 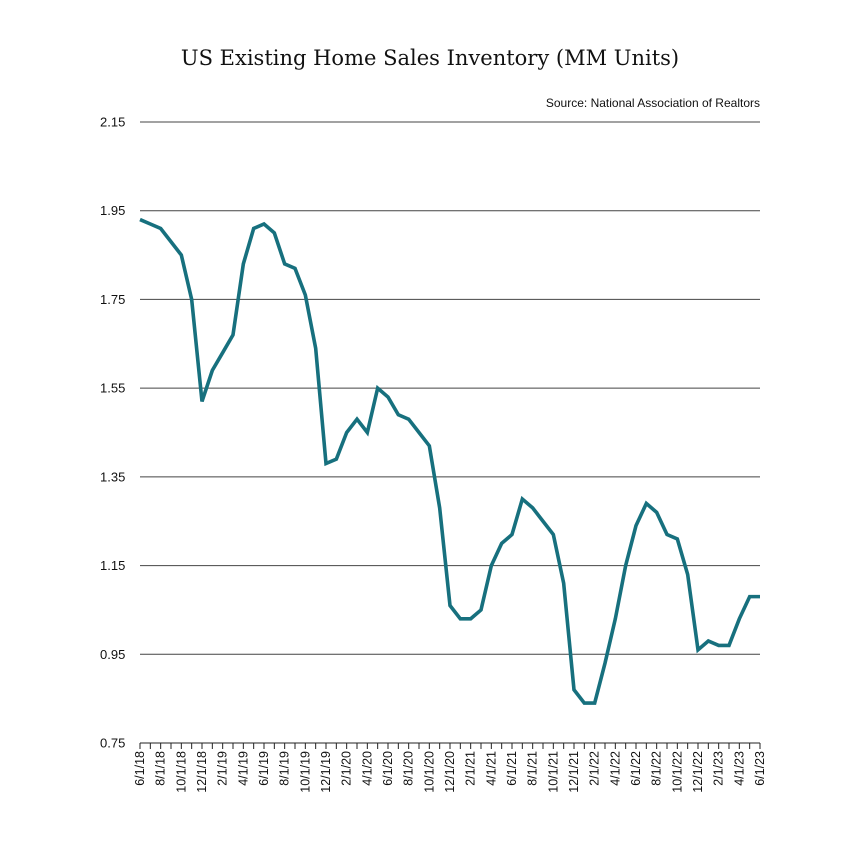 What do you see at coordinates (326, 772) in the screenshot?
I see `x-tick-label: 12/1/19` at bounding box center [326, 772].